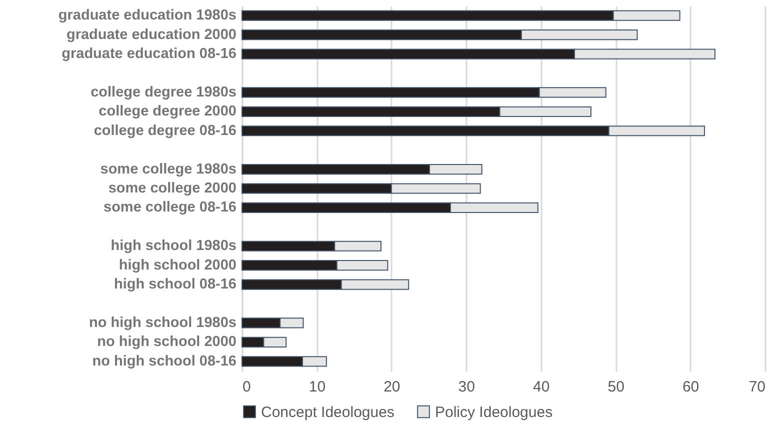 This screenshot has height=446, width=777. Describe the element at coordinates (165, 130) in the screenshot. I see `y-tick-label: college degree 08-16` at that location.